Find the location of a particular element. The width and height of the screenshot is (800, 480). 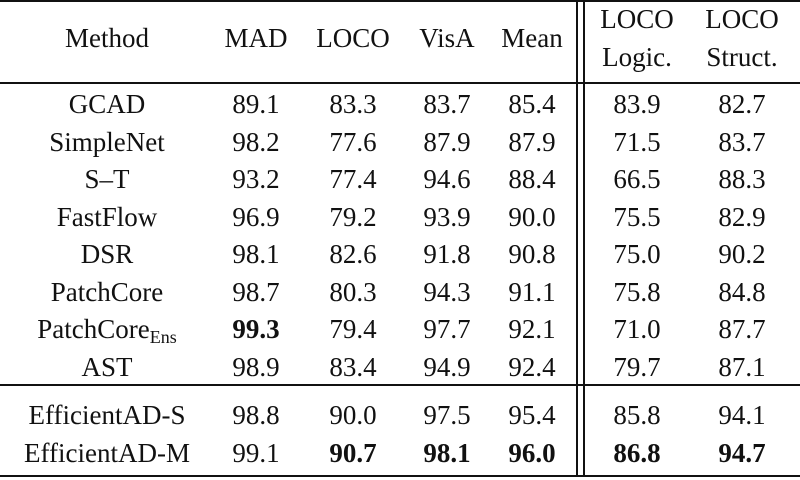

score-cell: 87.1 is located at coordinates (742, 367).